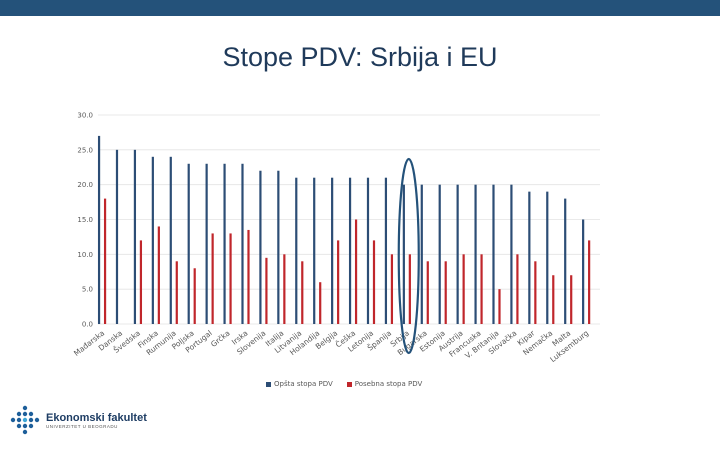  I want to click on faculty-name: Ekonomski fakultet, so click(96, 417).